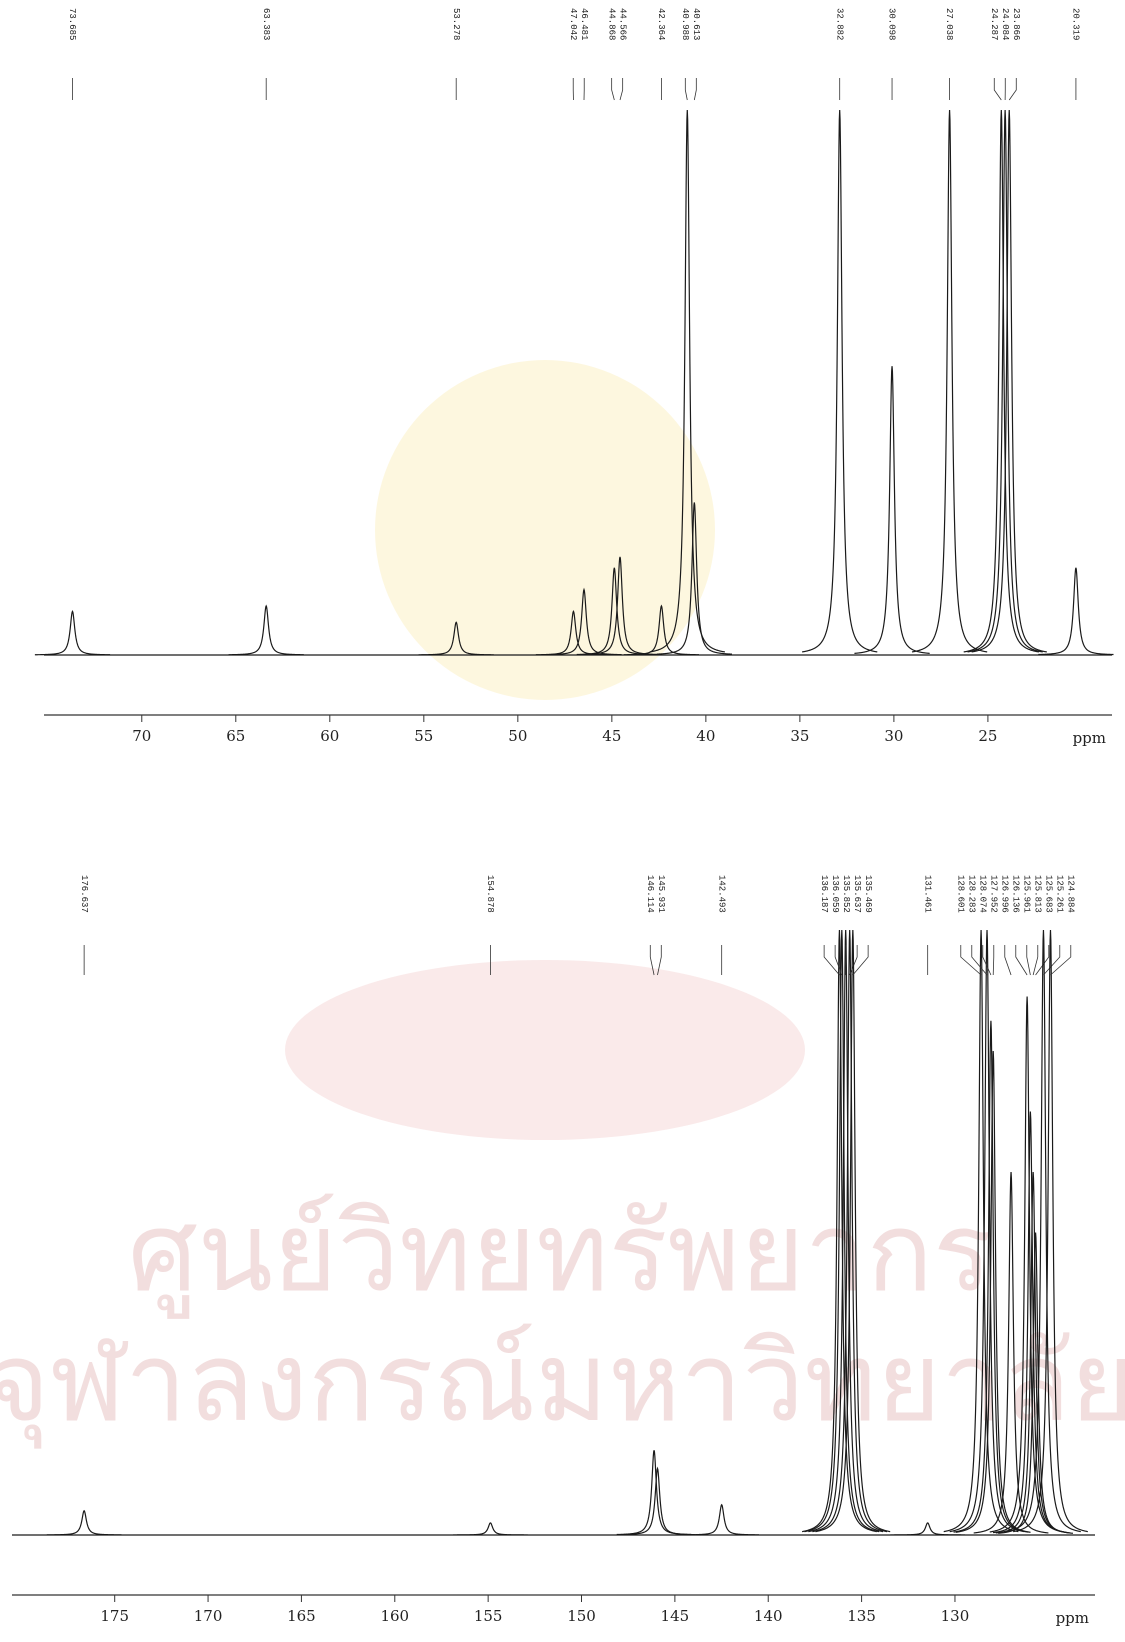  I want to click on x-tick-label: 70, so click(141, 736).